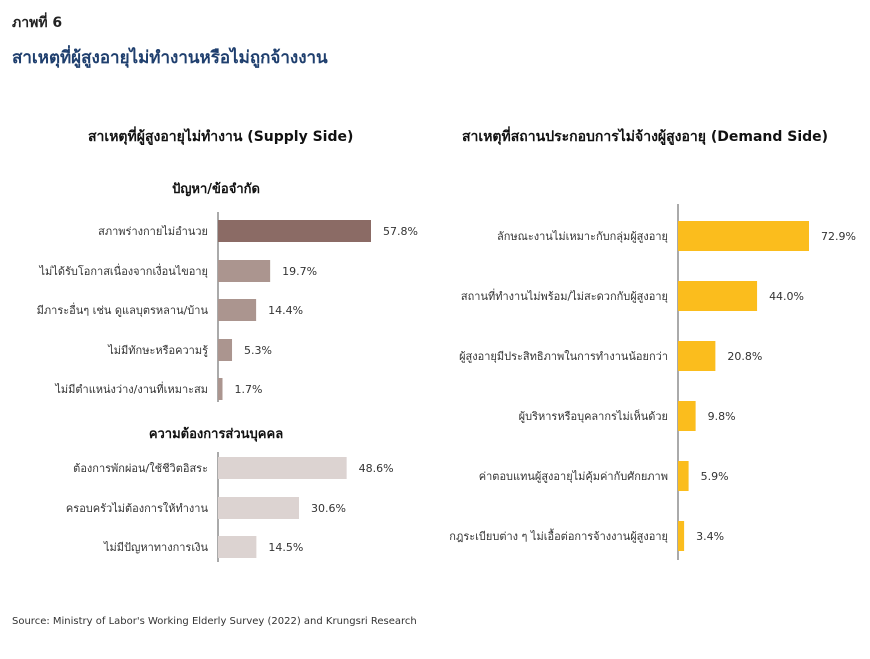 This screenshot has height=659, width=870. I want to click on supply-value-label: 48.6%, so click(376, 468).